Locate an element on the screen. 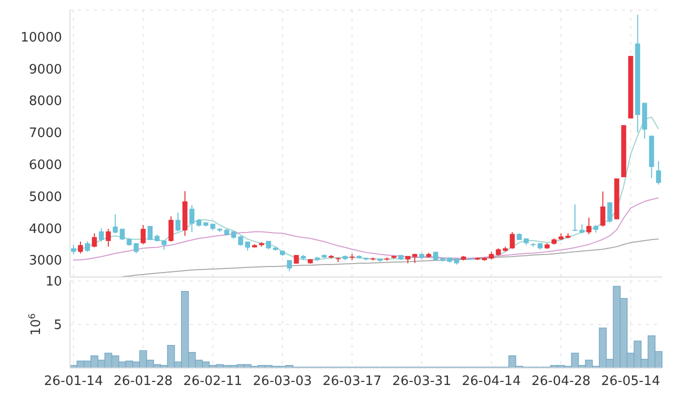  x-tick-label: 26-02-11 is located at coordinates (212, 382).